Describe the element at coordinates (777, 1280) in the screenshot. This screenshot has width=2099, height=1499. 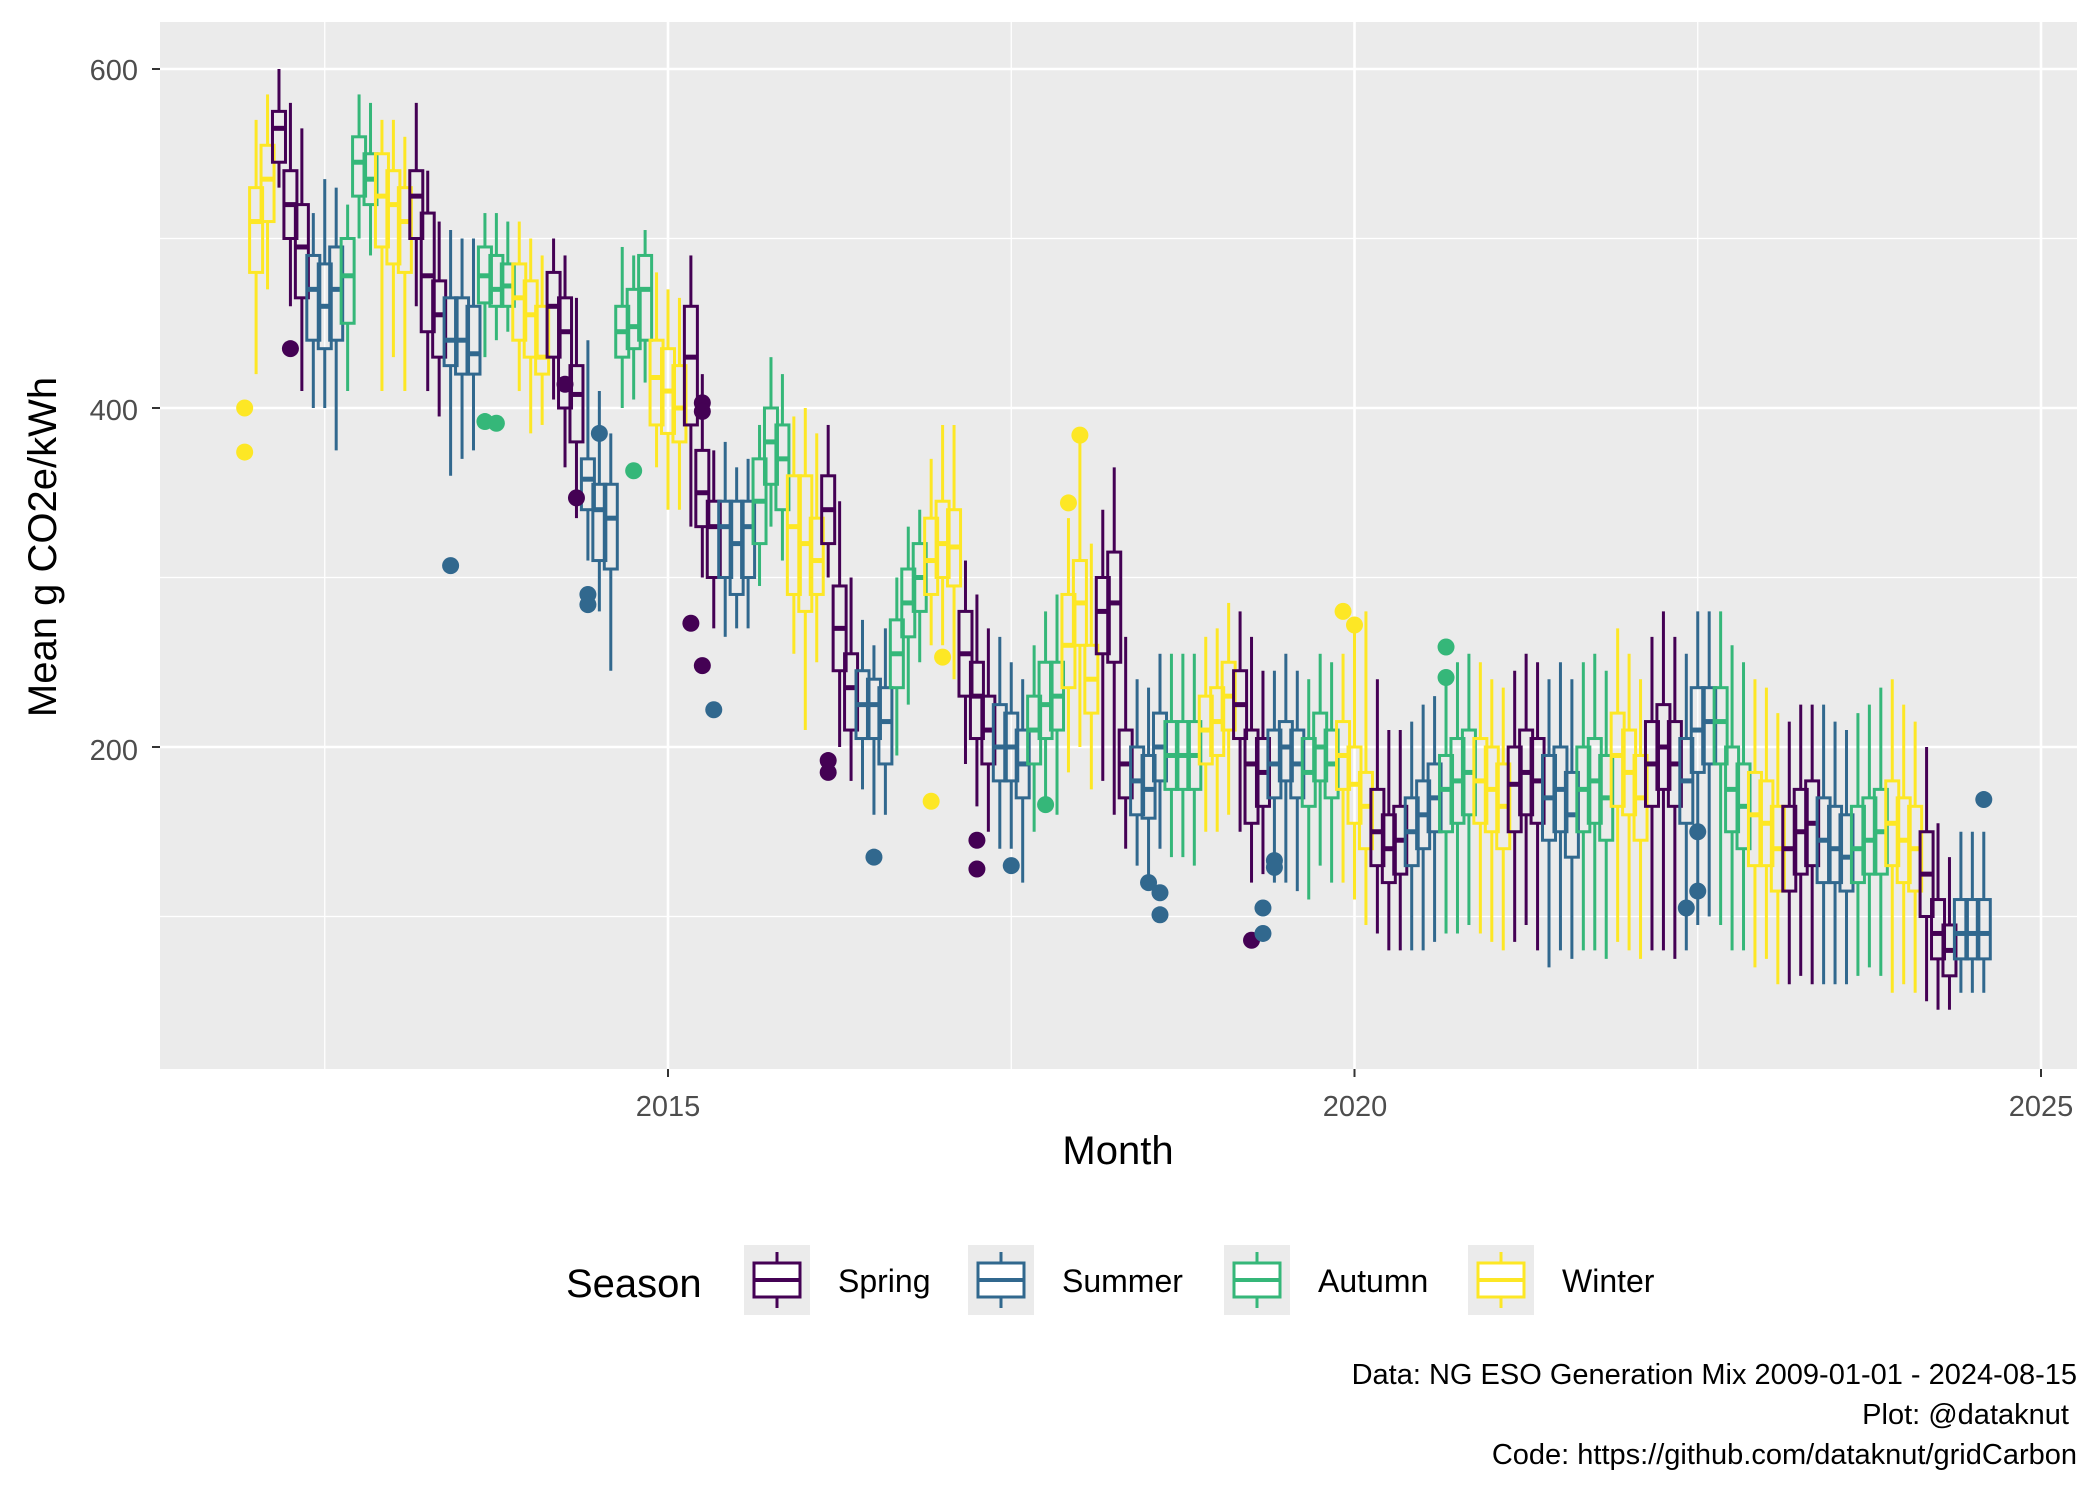
I see `legend-key-spring` at that location.